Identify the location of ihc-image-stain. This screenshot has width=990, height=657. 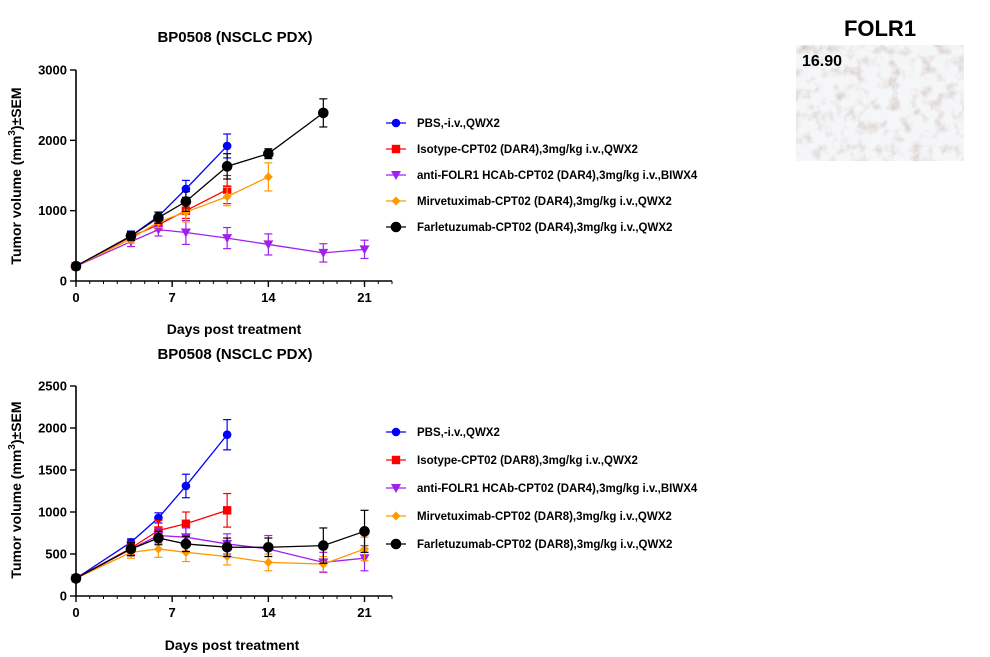
(880, 103).